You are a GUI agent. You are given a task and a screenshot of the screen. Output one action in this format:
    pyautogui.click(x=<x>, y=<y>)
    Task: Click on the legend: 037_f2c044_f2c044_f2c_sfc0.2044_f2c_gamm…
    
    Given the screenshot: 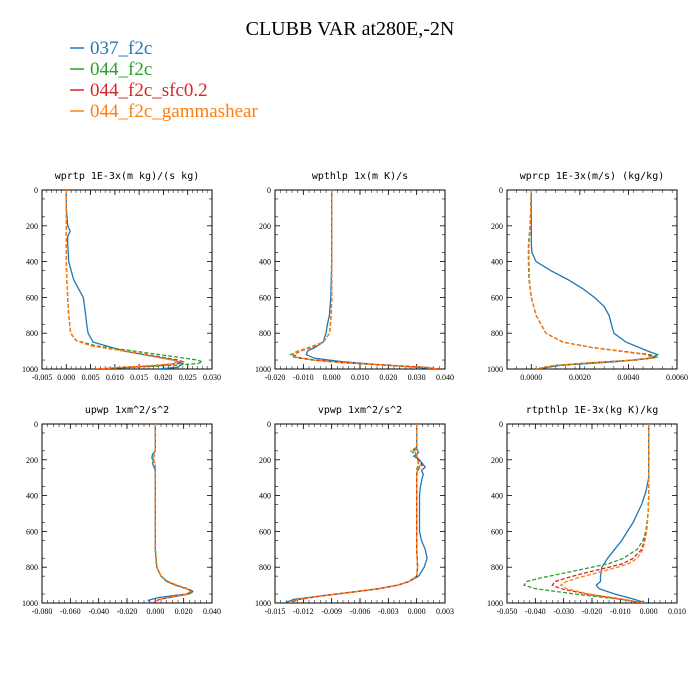 What is the action you would take?
    pyautogui.click(x=164, y=80)
    